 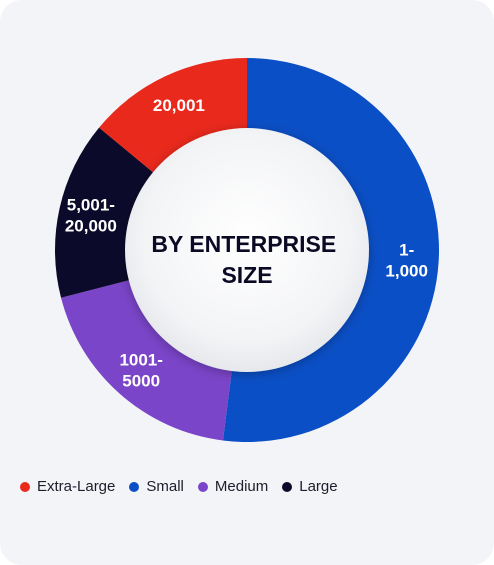 What do you see at coordinates (91, 205) in the screenshot?
I see `slice-label-line: 5,001-` at bounding box center [91, 205].